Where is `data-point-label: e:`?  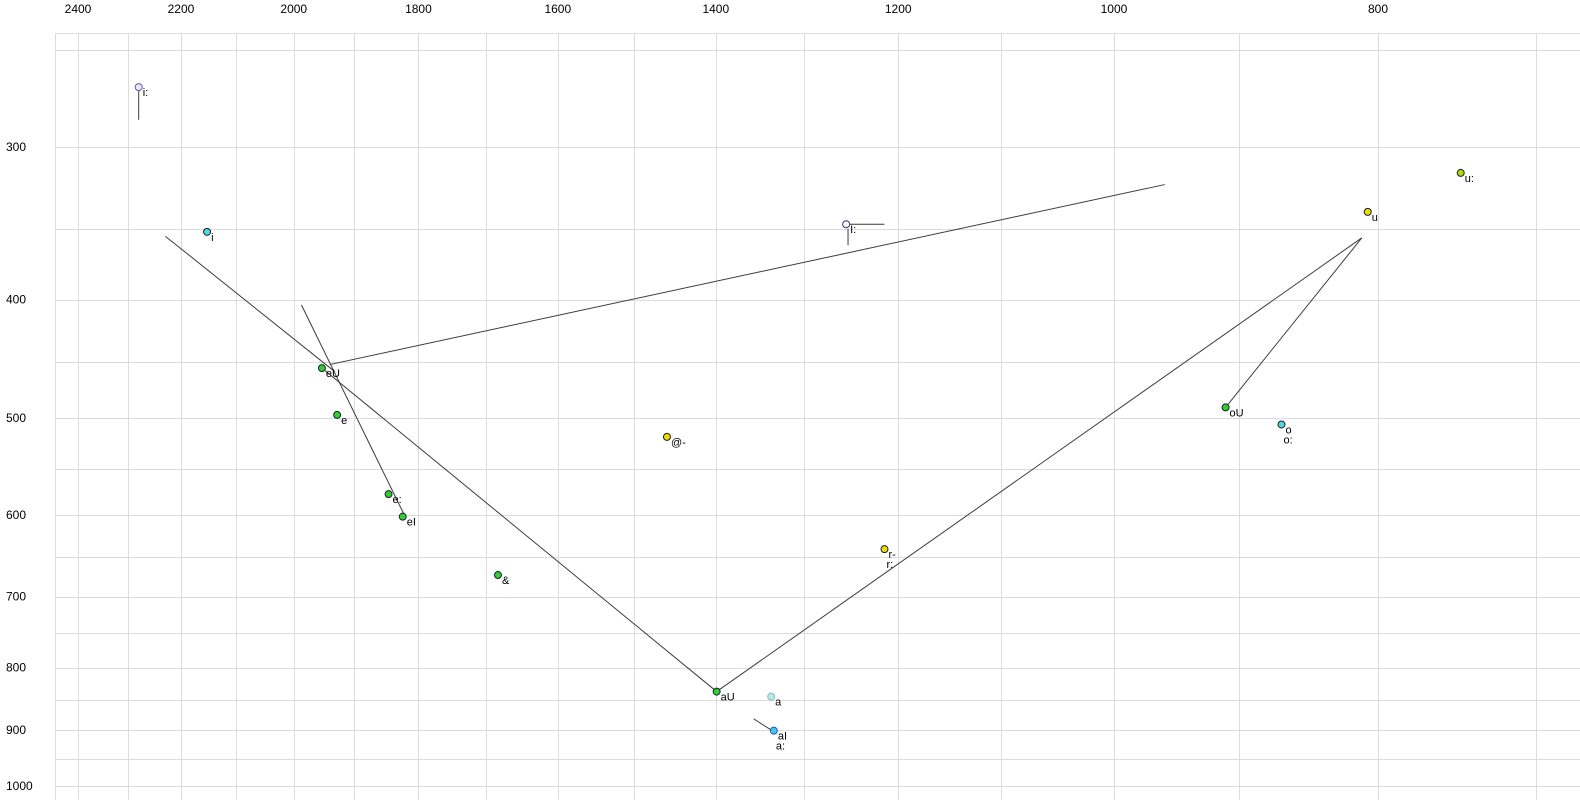 data-point-label: e: is located at coordinates (397, 500).